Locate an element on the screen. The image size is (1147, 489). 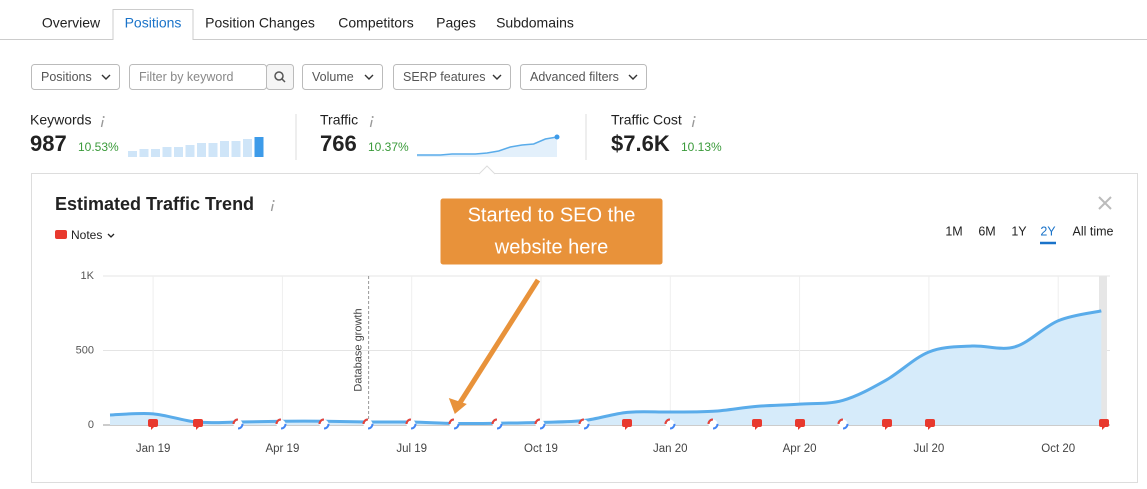
panel-pointer is located at coordinates (487, 170).